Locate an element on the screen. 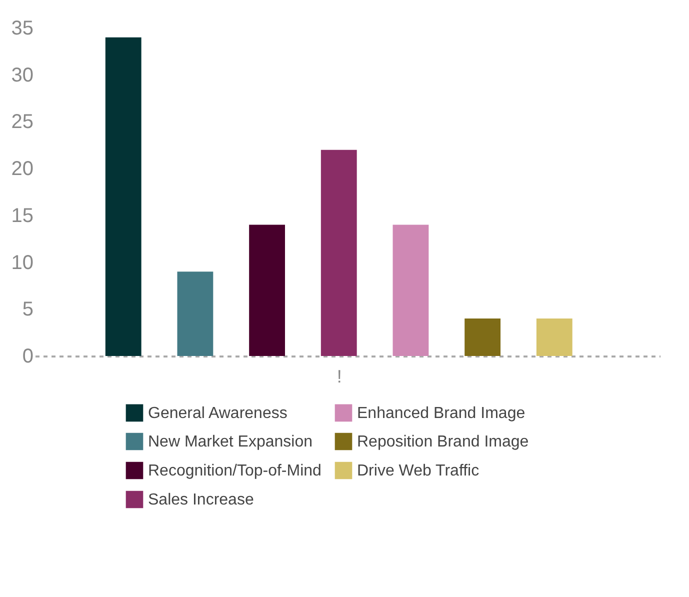 The height and width of the screenshot is (597, 689). y-tick-label: 5 is located at coordinates (28, 309).